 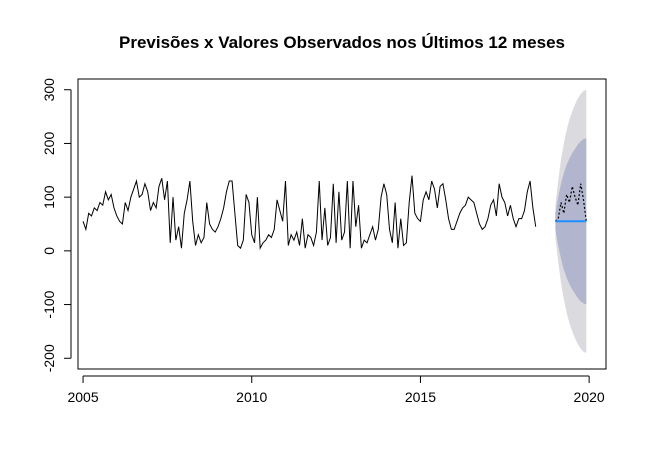 What do you see at coordinates (56, 225) in the screenshot?
I see `y-axis: -200 -100 0 100 200 300` at bounding box center [56, 225].